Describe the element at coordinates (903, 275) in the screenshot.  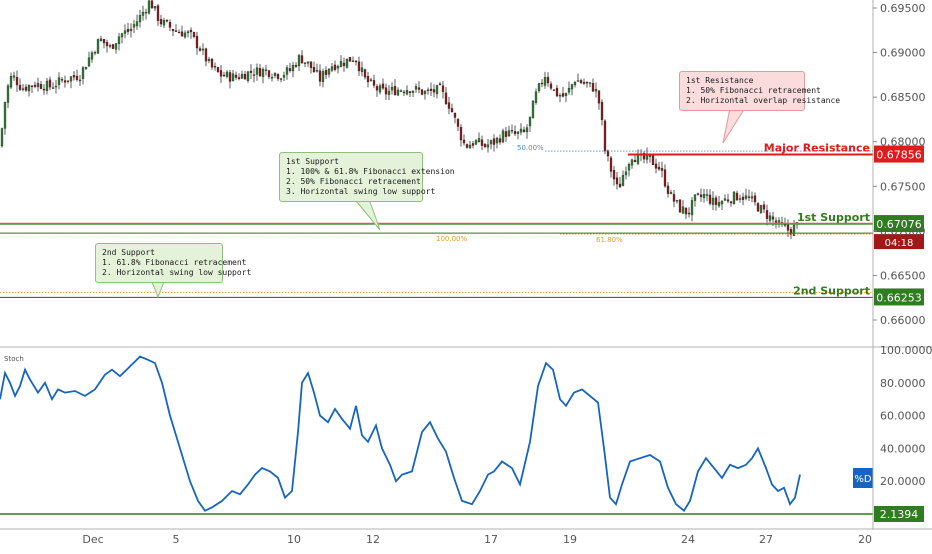
I see `price-tick-label: 0.66500` at that location.